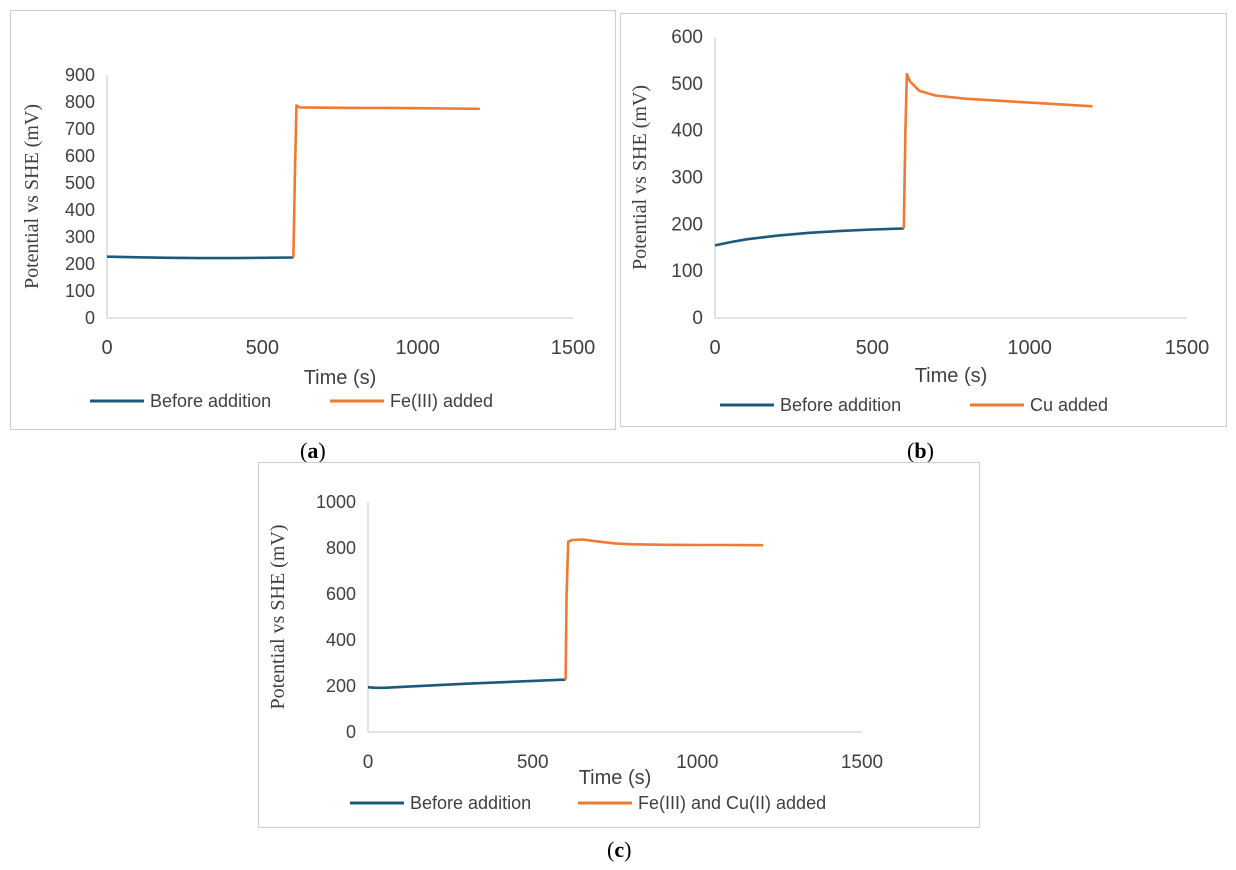 The width and height of the screenshot is (1236, 870). I want to click on chart-a-legend-label-after: Fe(III) added, so click(441, 401).